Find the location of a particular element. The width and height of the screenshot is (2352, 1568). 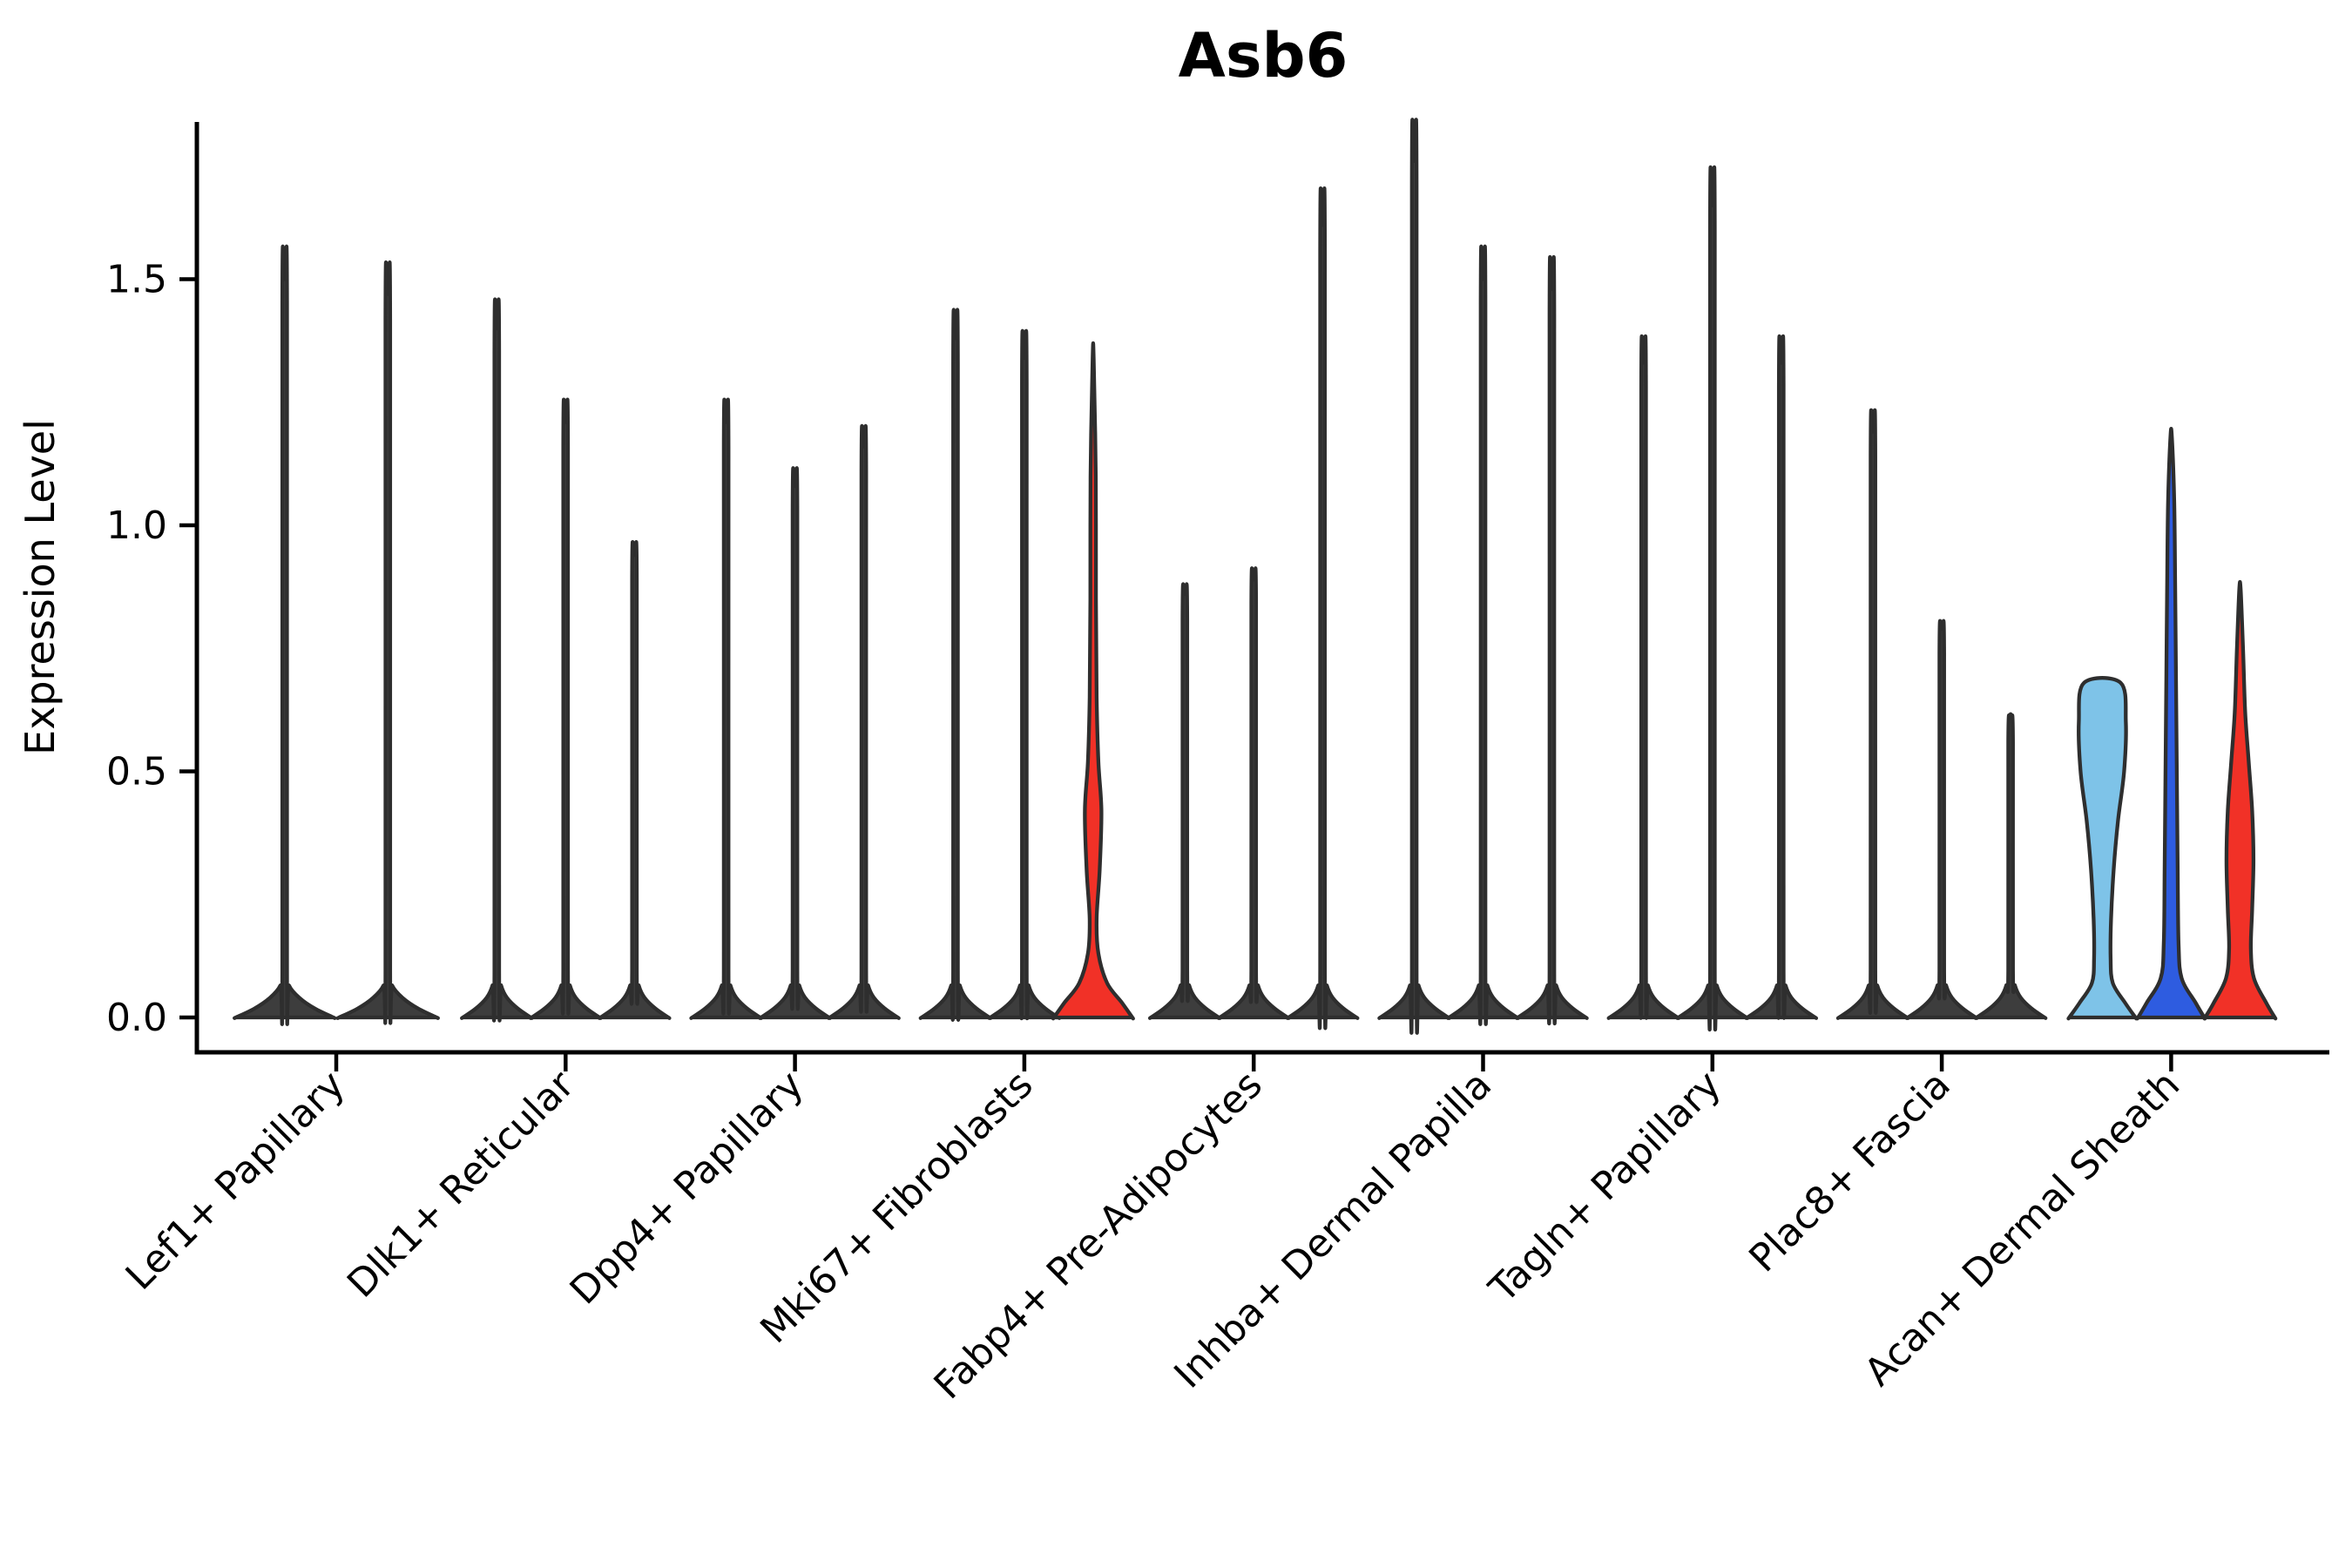

x-tick-label: Tagln+ Papillary is located at coordinates (1605, 1187).